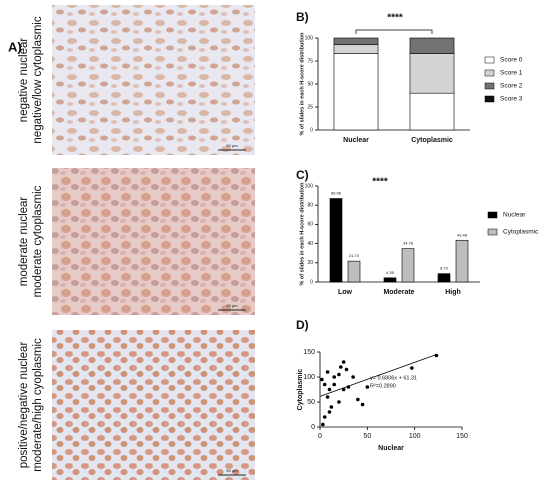 This screenshot has width=550, height=486. What do you see at coordinates (383, 386) in the screenshot?
I see `annotation: R²=0.2890` at bounding box center [383, 386].